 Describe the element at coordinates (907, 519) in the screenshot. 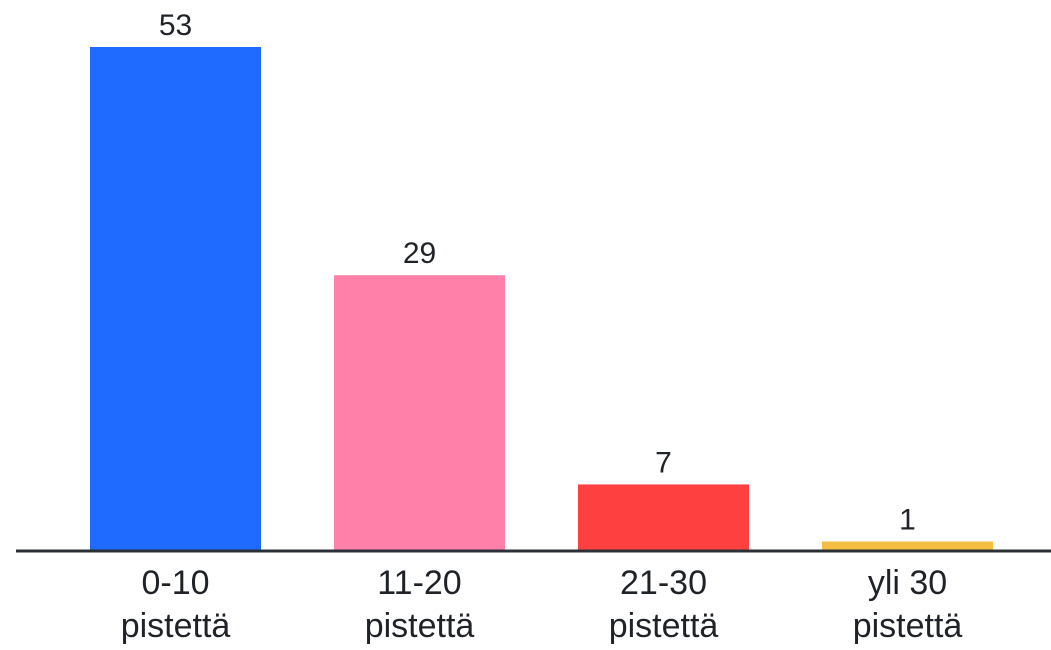

I see `value-label-4: 1` at that location.